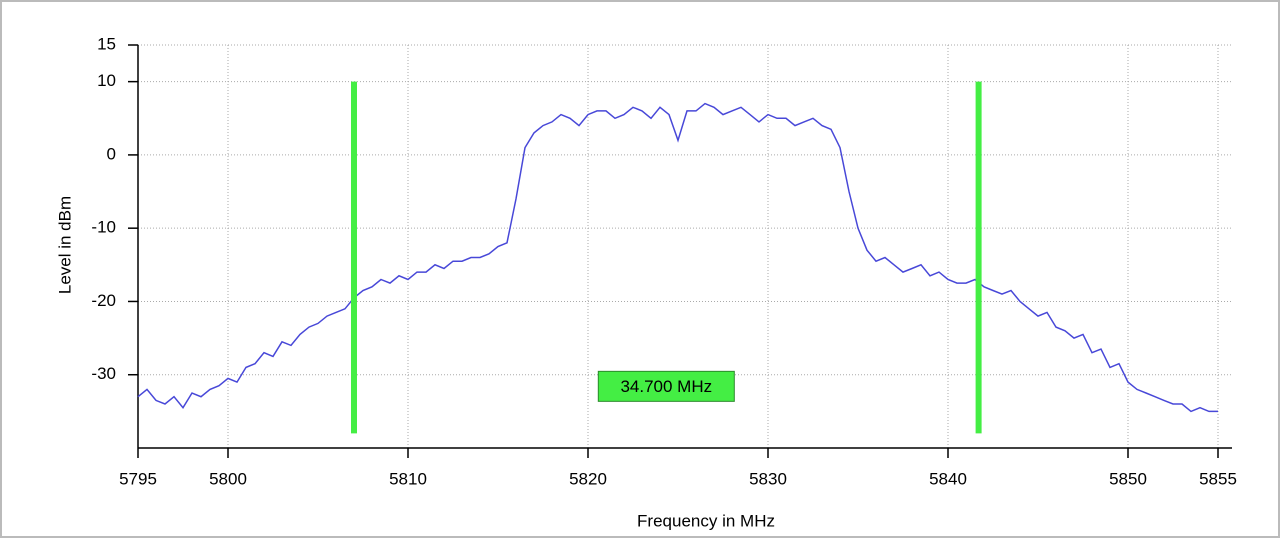 The image size is (1280, 538). I want to click on y-axis-label: Level in dBm, so click(64, 245).